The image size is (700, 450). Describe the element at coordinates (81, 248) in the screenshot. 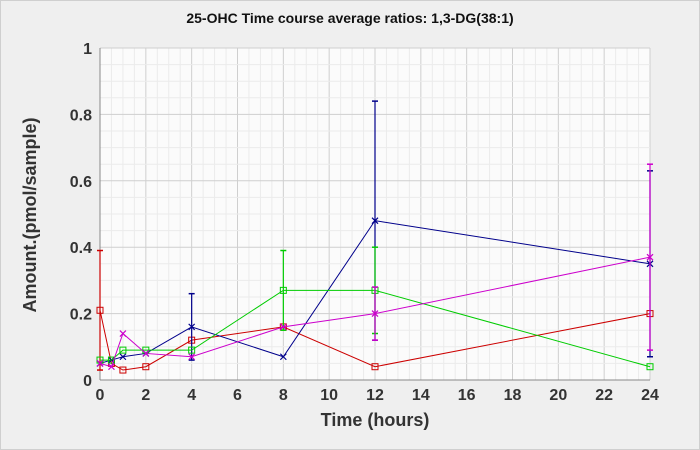

I see `y-tick-label: 0.4` at that location.